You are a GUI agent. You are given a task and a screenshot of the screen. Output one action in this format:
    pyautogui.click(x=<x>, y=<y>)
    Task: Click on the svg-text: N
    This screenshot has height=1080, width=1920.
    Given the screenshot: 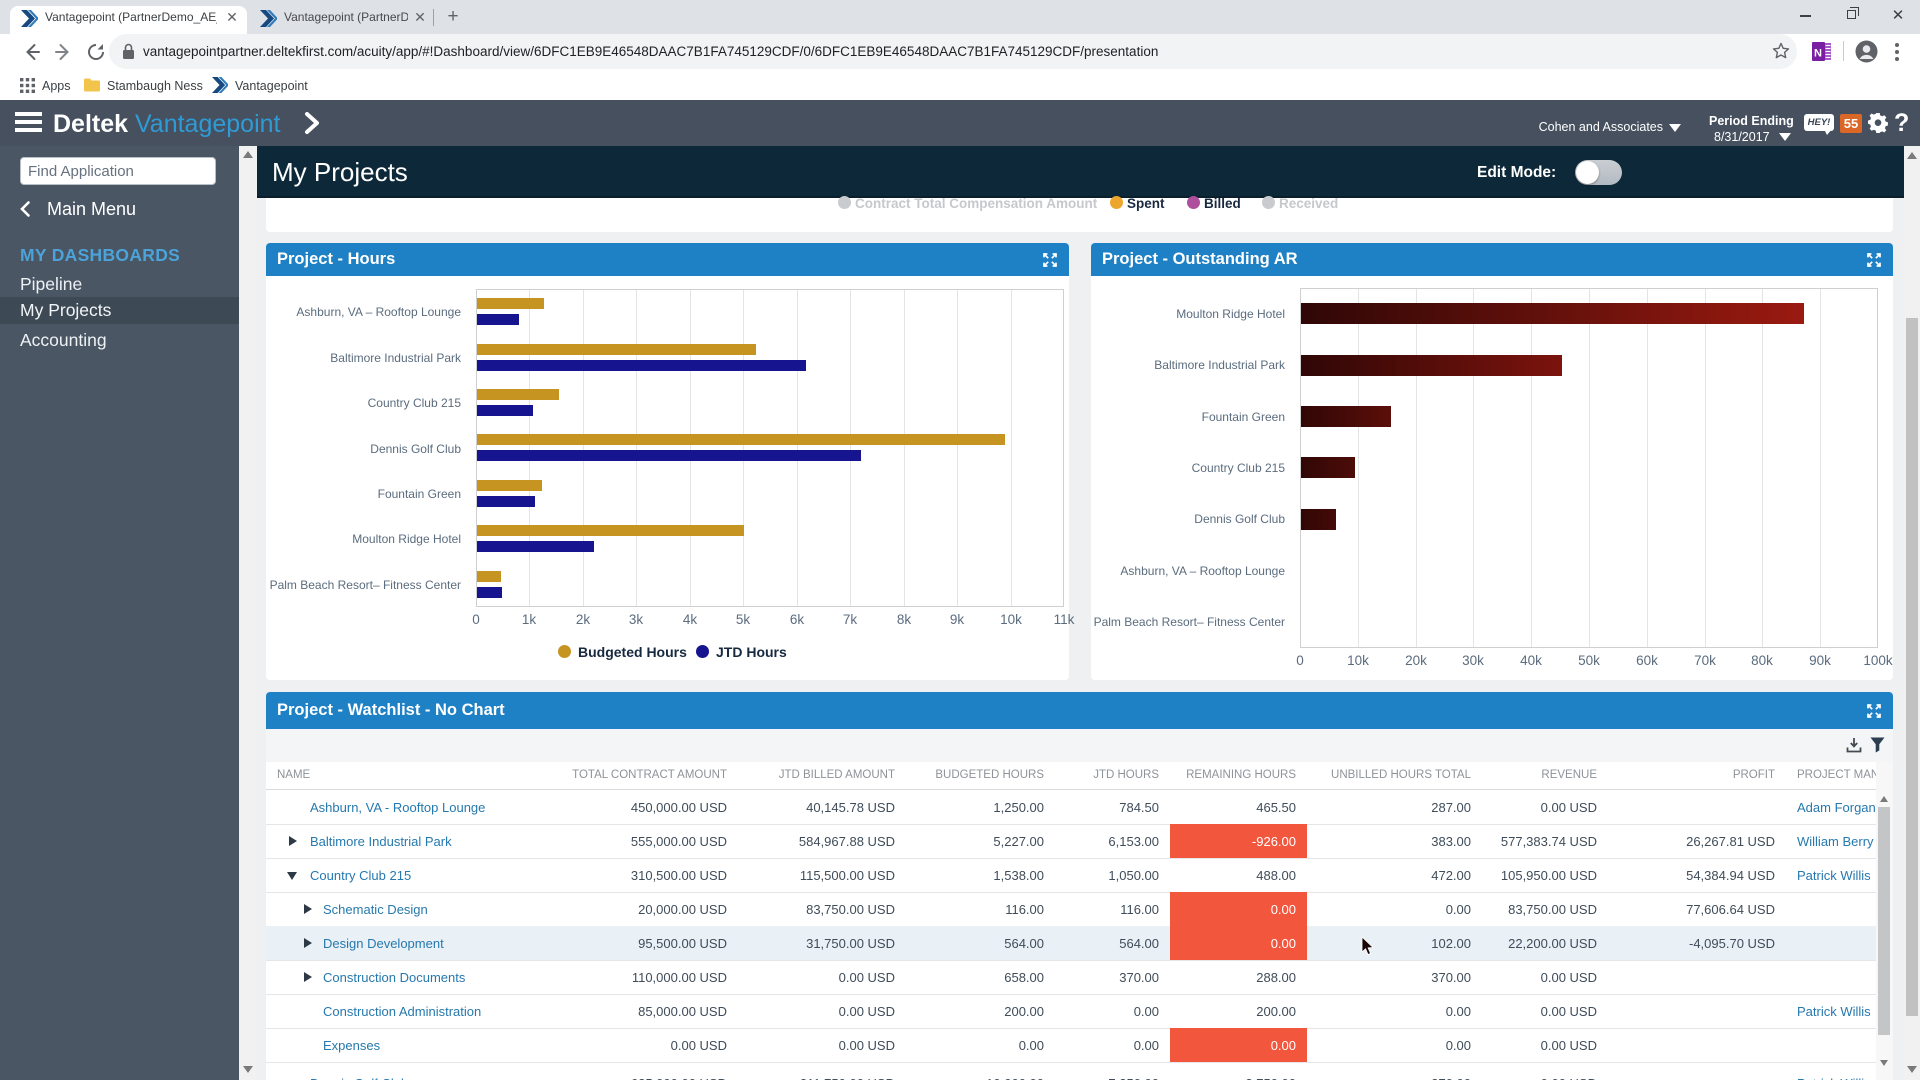 What is the action you would take?
    pyautogui.click(x=1818, y=54)
    